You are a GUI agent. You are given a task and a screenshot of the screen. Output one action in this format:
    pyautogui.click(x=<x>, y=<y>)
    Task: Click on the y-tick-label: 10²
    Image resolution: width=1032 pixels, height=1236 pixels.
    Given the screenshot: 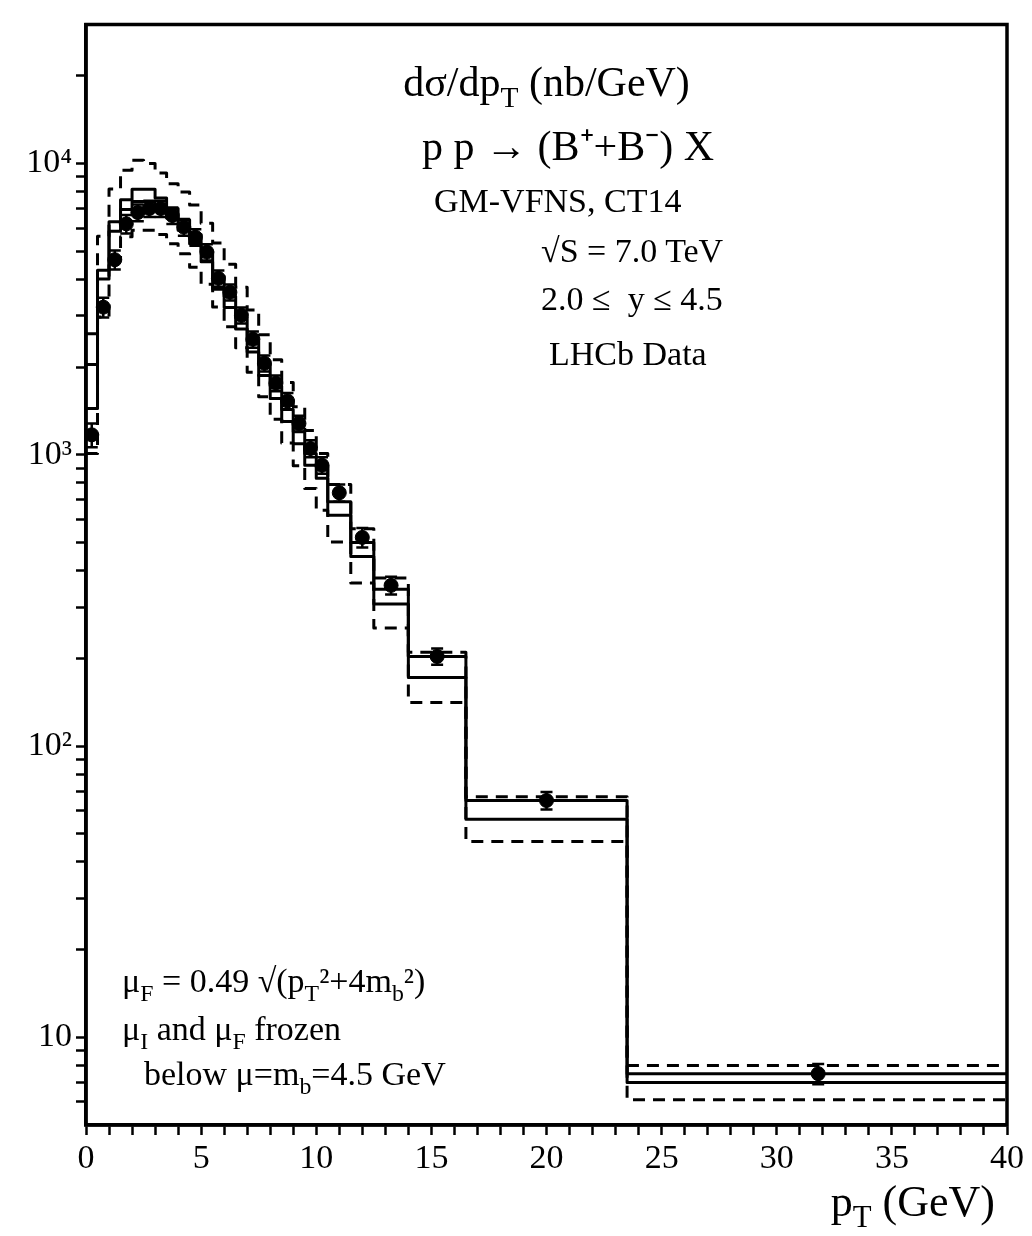 What is the action you would take?
    pyautogui.click(x=49, y=743)
    